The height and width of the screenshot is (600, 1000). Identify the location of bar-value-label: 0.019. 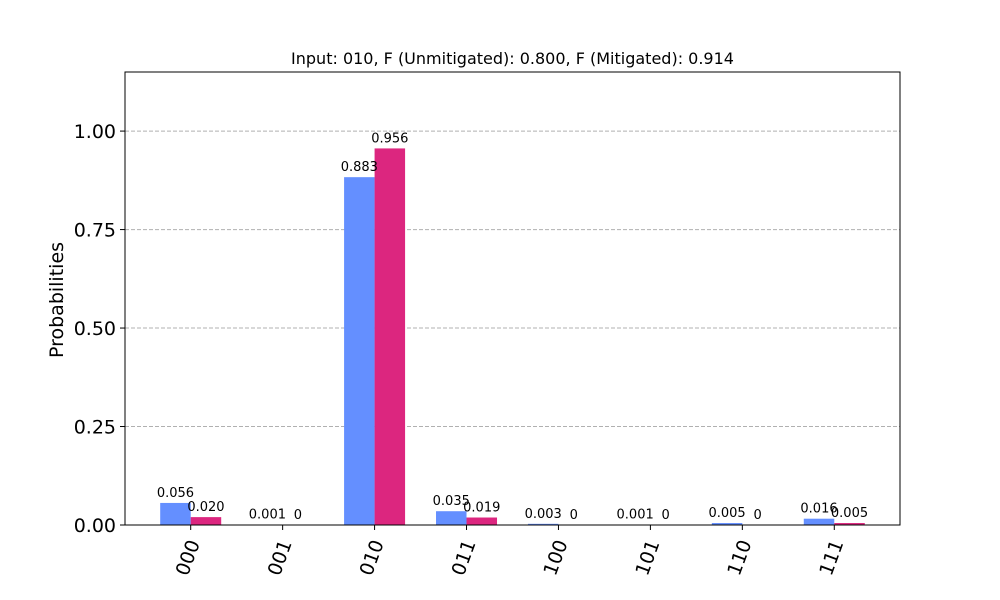
(481, 508).